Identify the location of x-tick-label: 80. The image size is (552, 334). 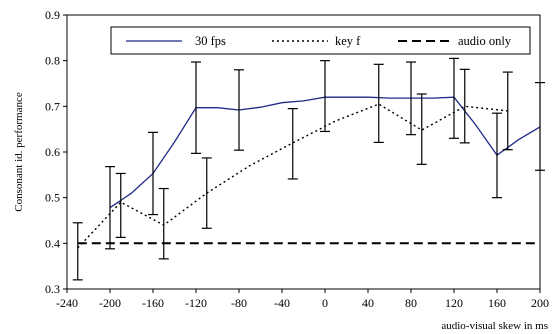
(411, 303).